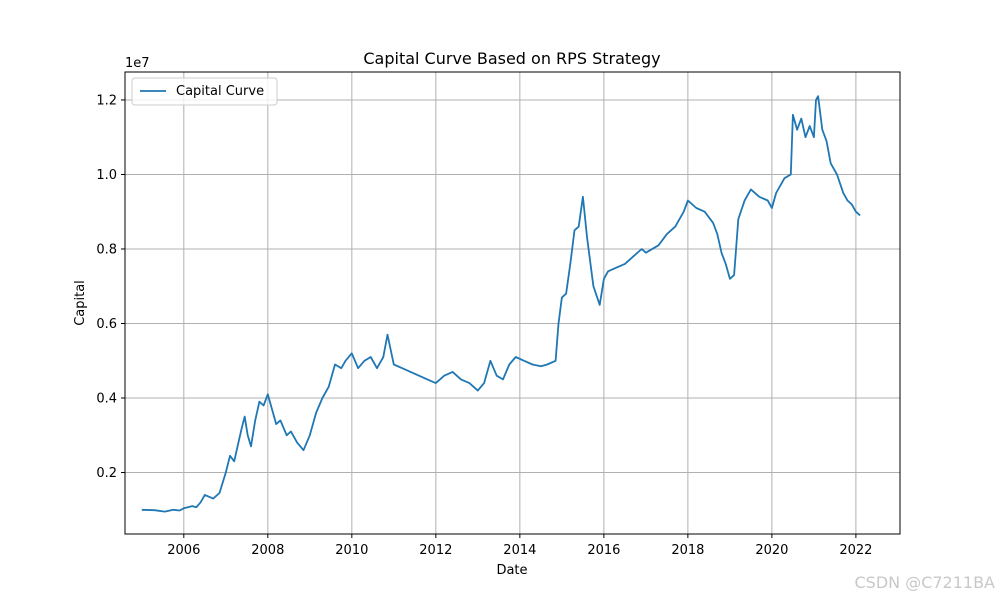 The height and width of the screenshot is (600, 1000). I want to click on x-tick-label: 2006, so click(183, 550).